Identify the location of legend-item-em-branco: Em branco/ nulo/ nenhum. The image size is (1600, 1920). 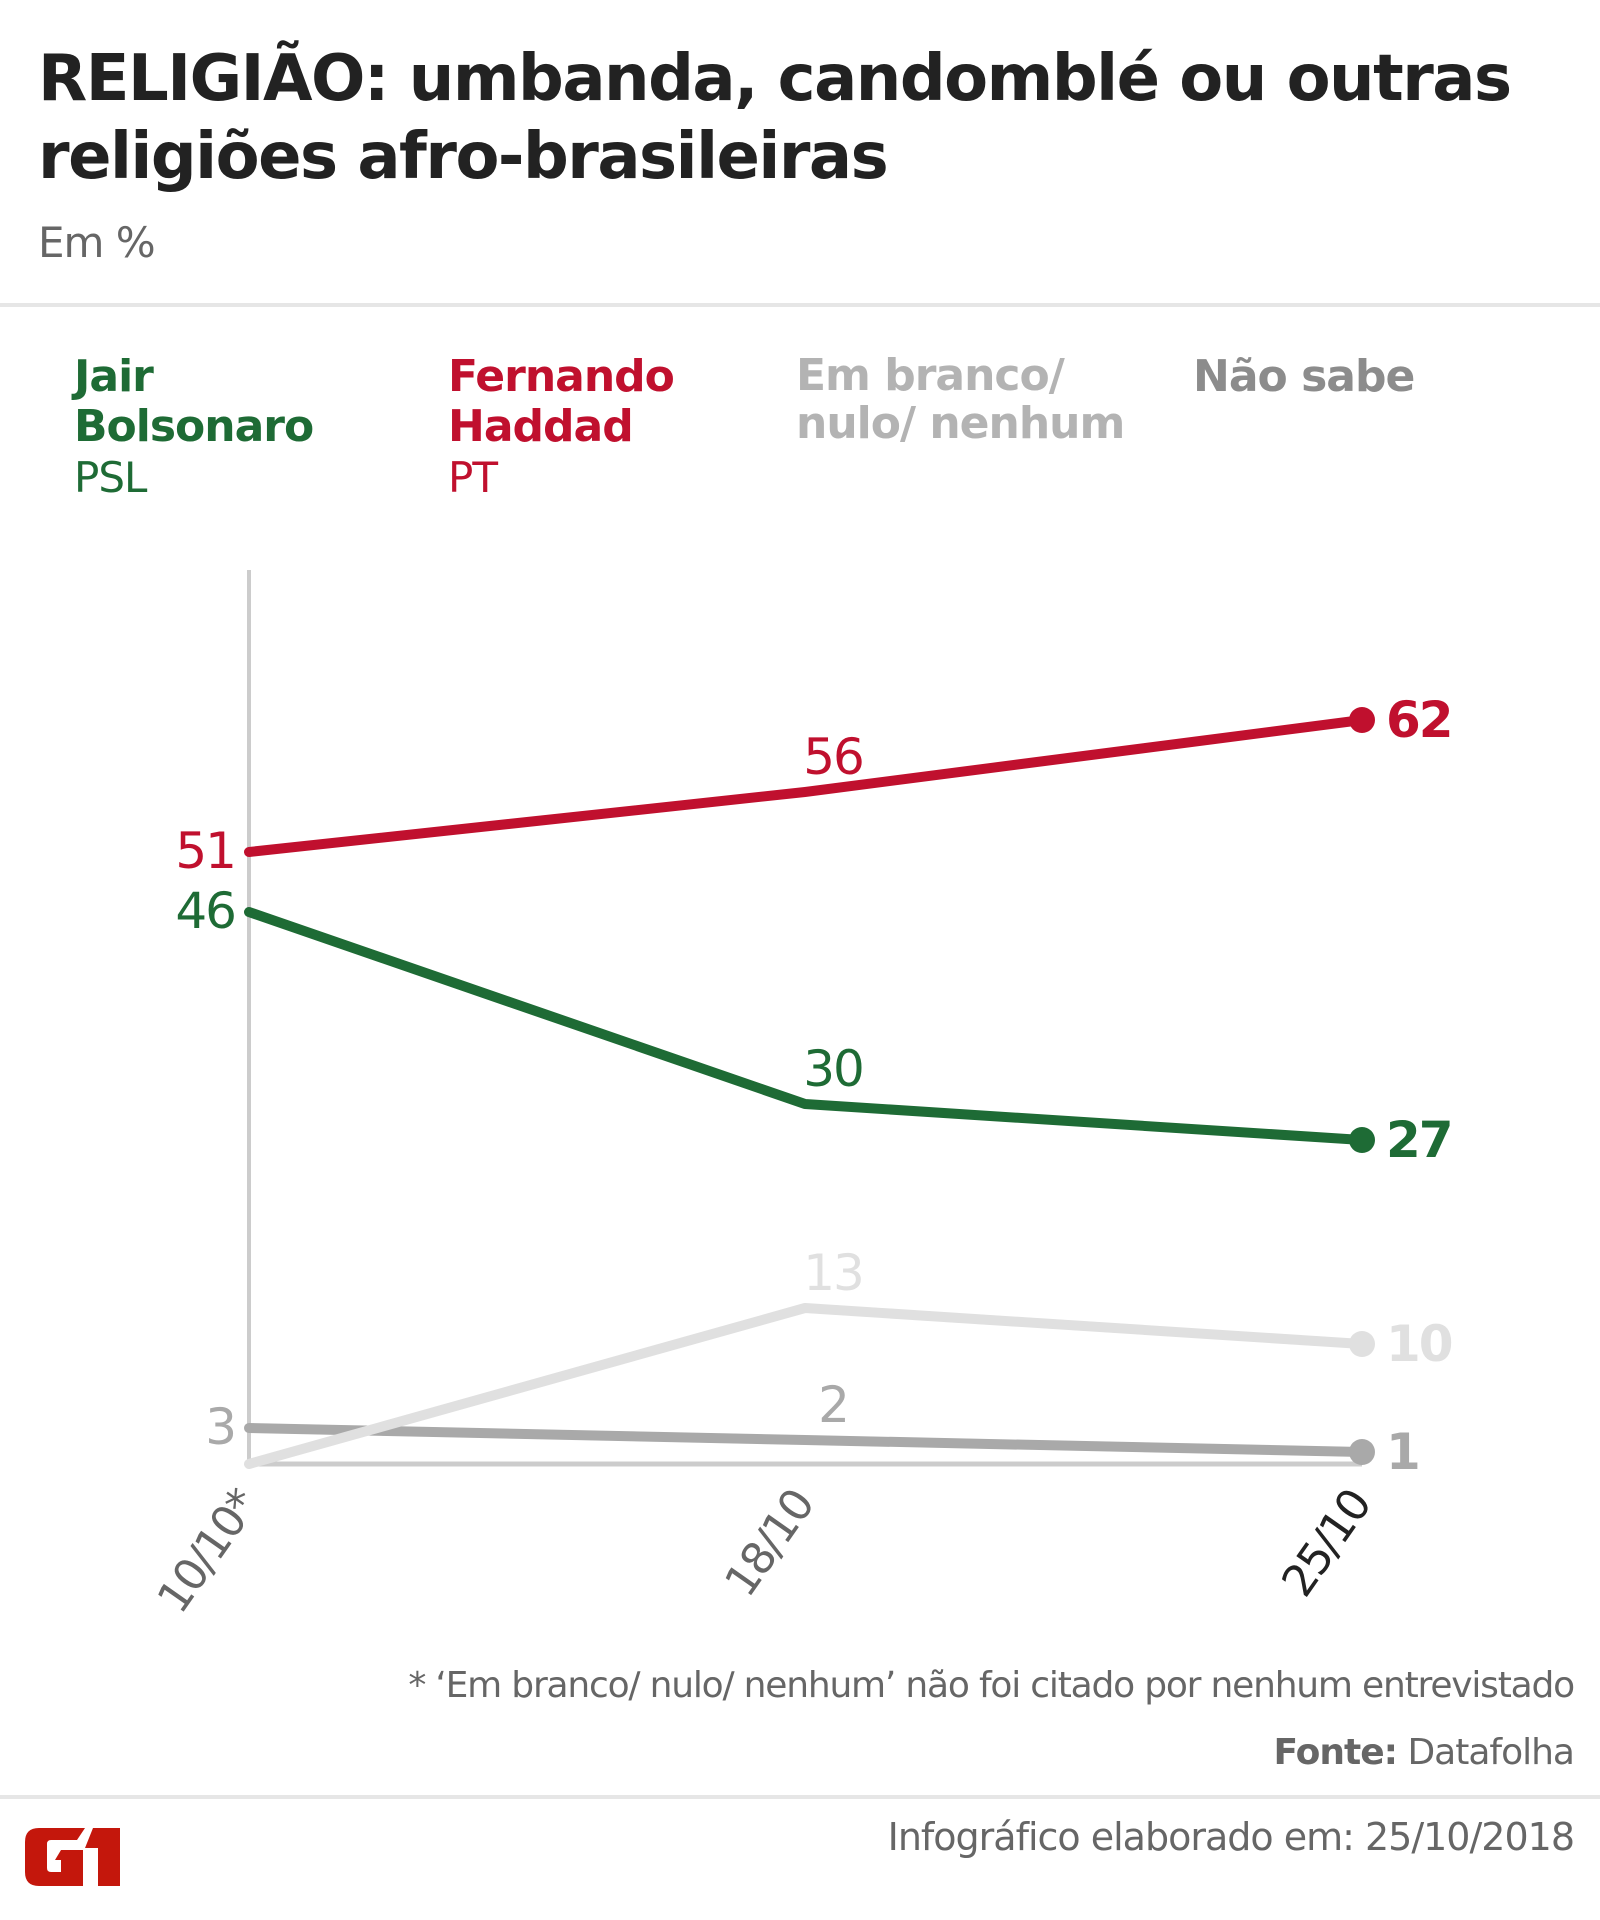
(960, 399).